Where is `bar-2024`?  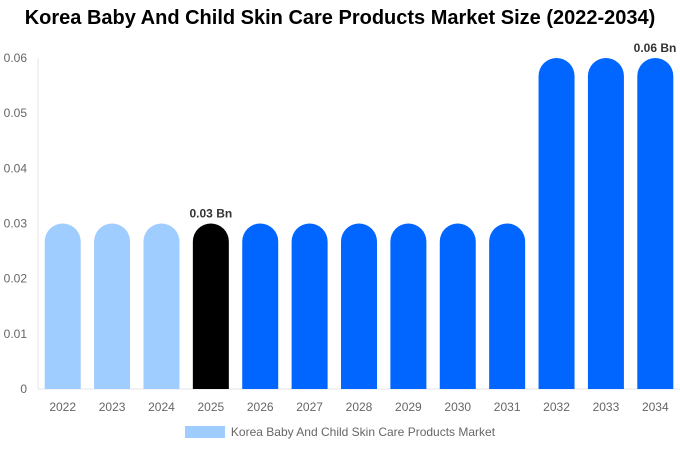
bar-2024 is located at coordinates (161, 306).